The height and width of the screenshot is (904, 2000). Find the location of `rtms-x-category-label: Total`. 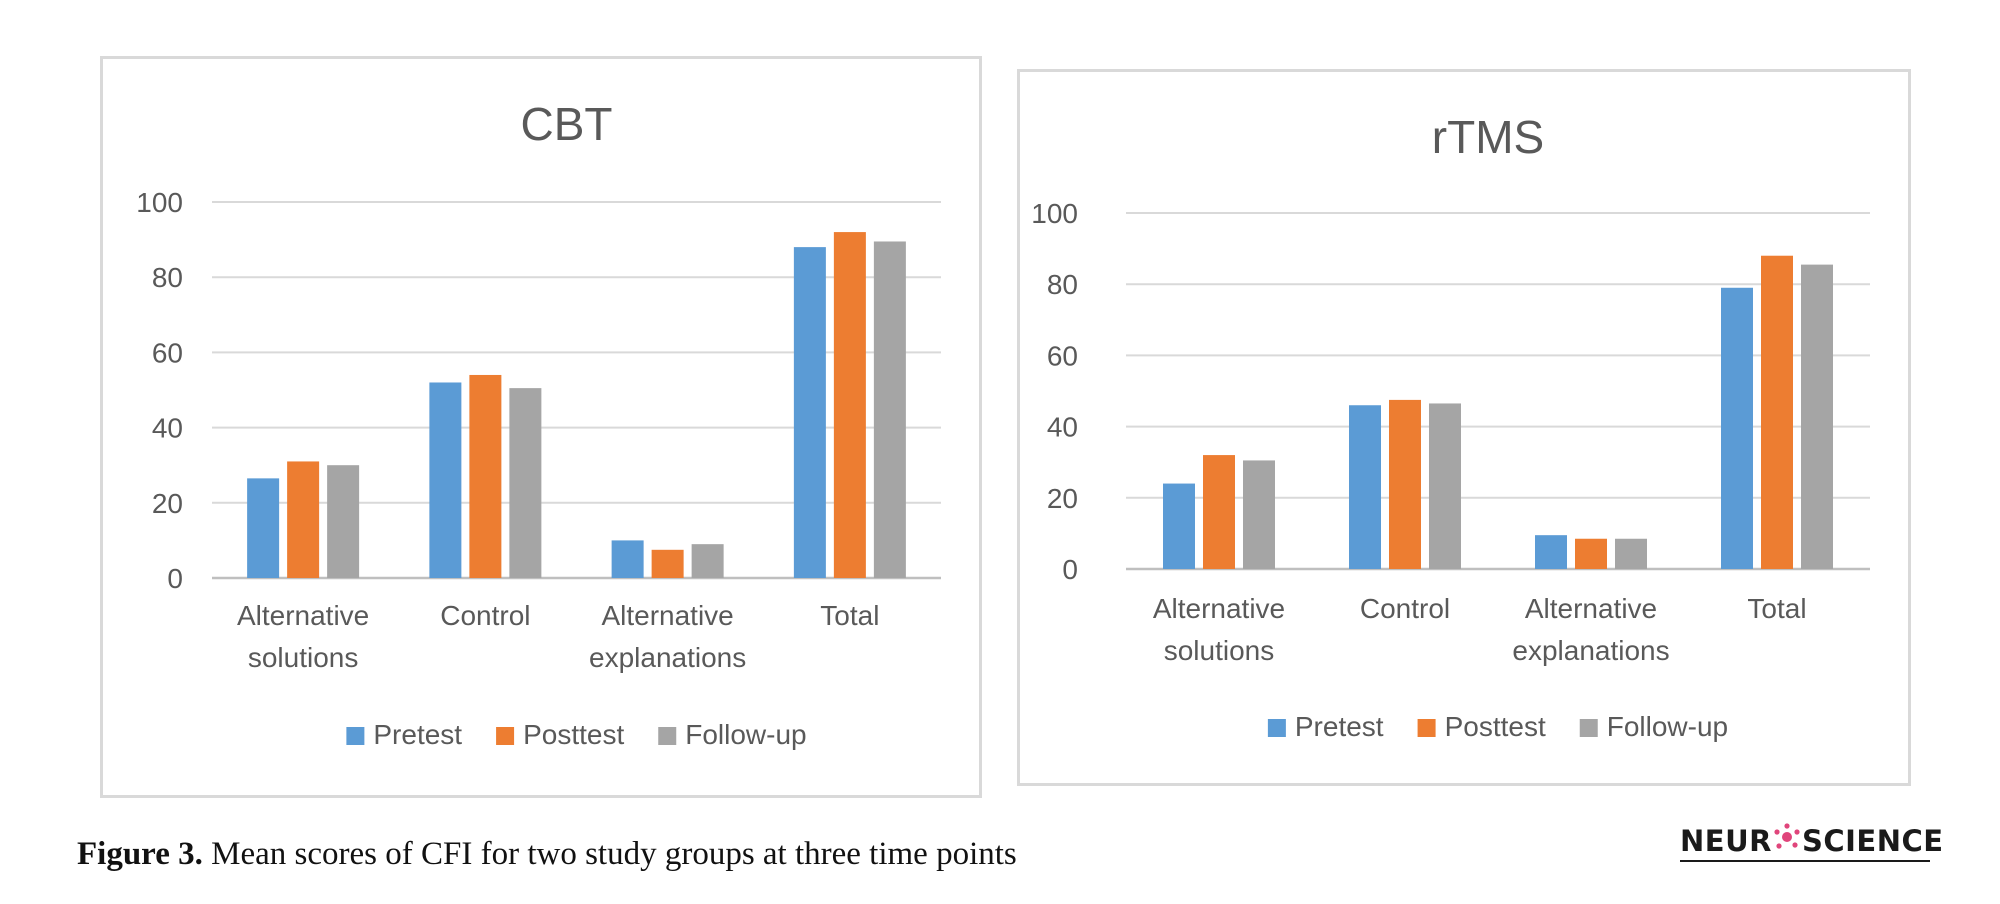

rtms-x-category-label: Total is located at coordinates (1776, 608).